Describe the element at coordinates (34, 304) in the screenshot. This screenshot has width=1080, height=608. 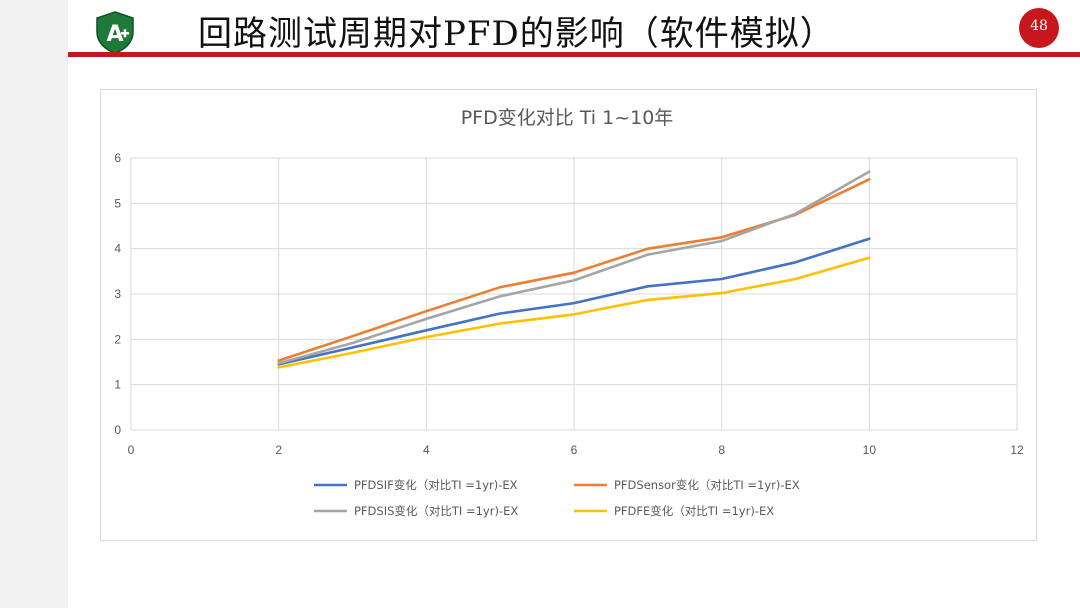
I see `left-margin-strip` at that location.